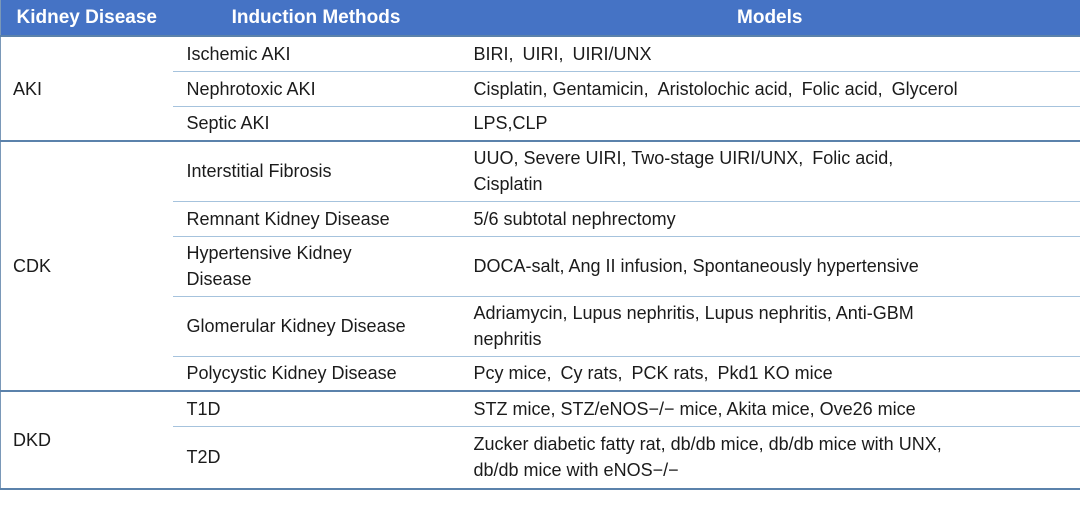  I want to click on column-header-induction-methods: Induction Methods, so click(316, 18).